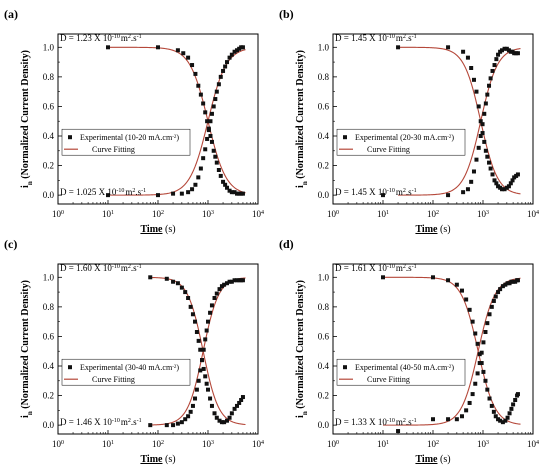  I want to click on y-tick-label: 0.8, so click(49, 77).